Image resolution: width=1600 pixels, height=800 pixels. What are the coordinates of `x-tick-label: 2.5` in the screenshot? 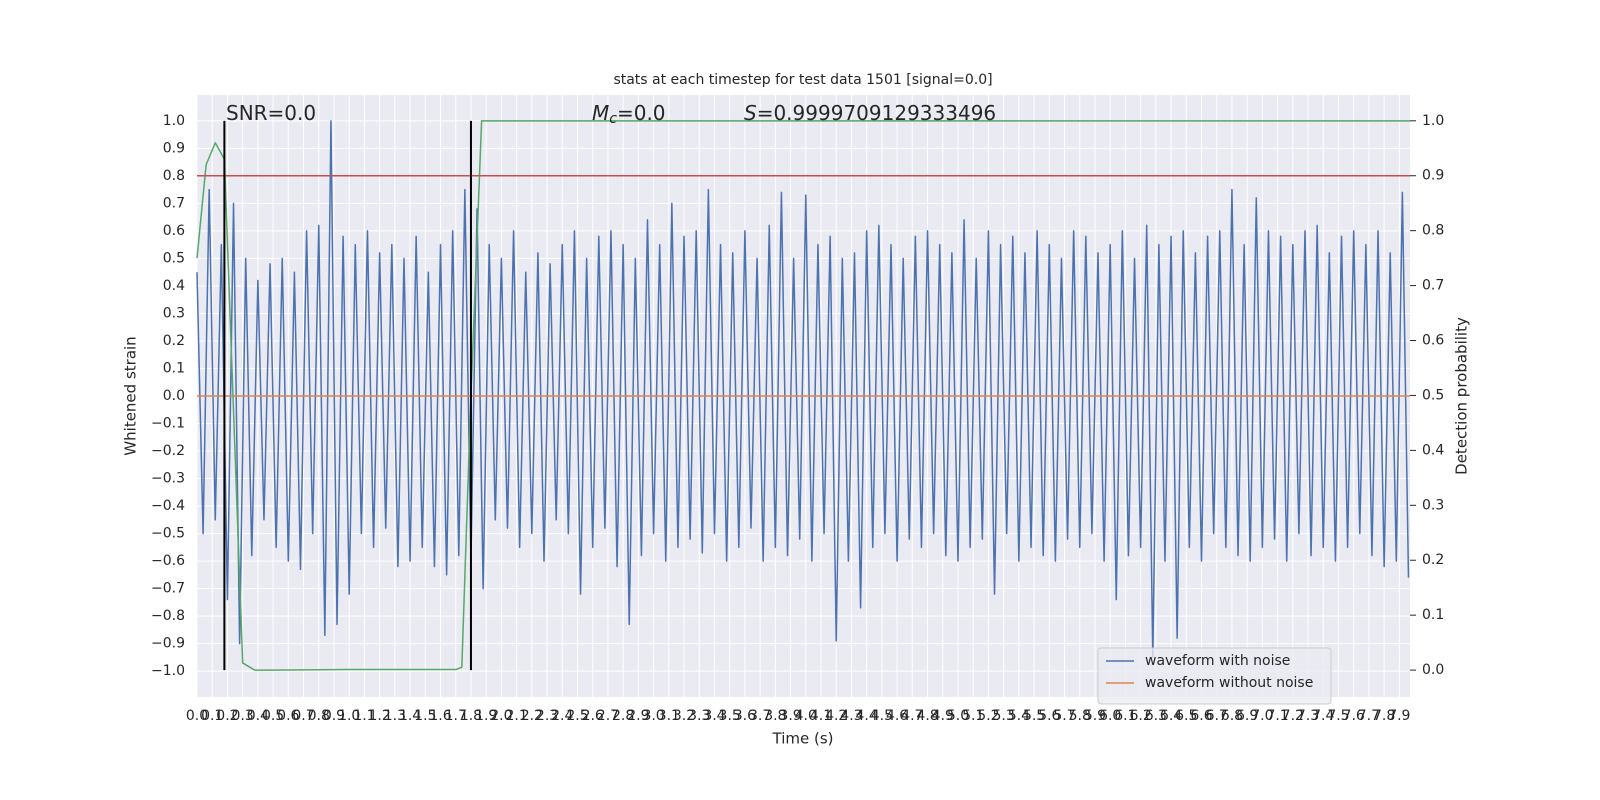 It's located at (577, 716).